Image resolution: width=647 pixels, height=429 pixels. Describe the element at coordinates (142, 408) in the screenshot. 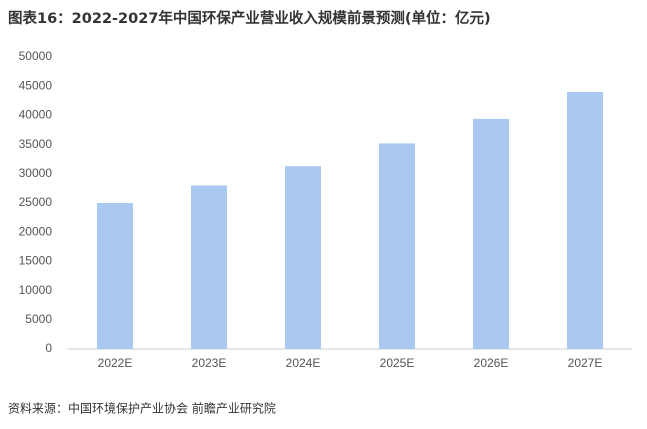

I see `source-note: 资料来源：中国环境保护产业协会 前瞻产业研究院` at that location.